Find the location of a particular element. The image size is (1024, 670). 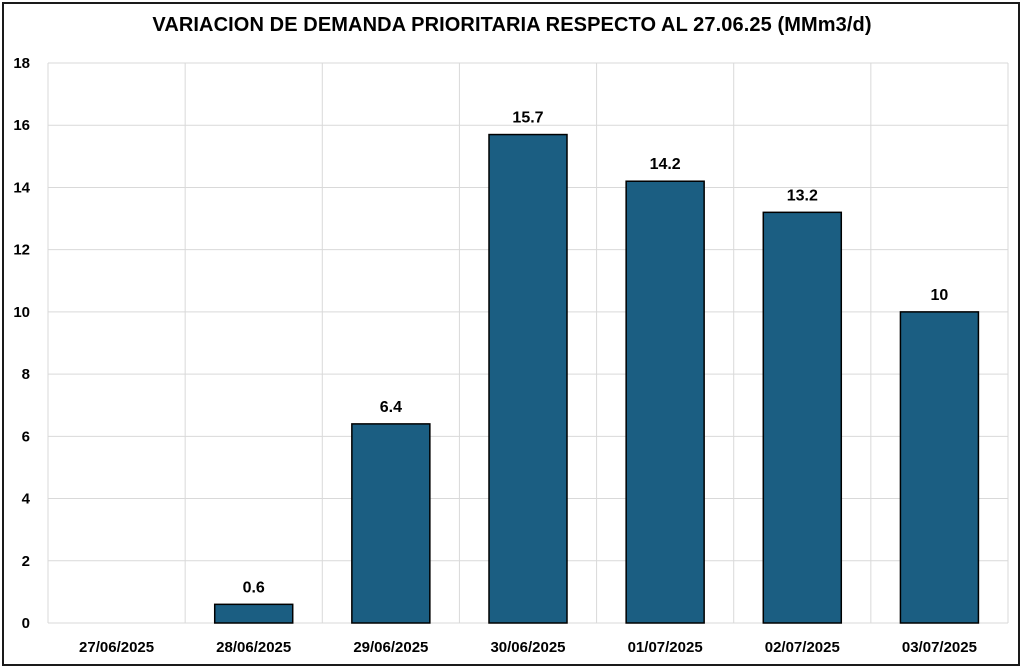

x-tick-label: 01/07/2025 is located at coordinates (665, 647).